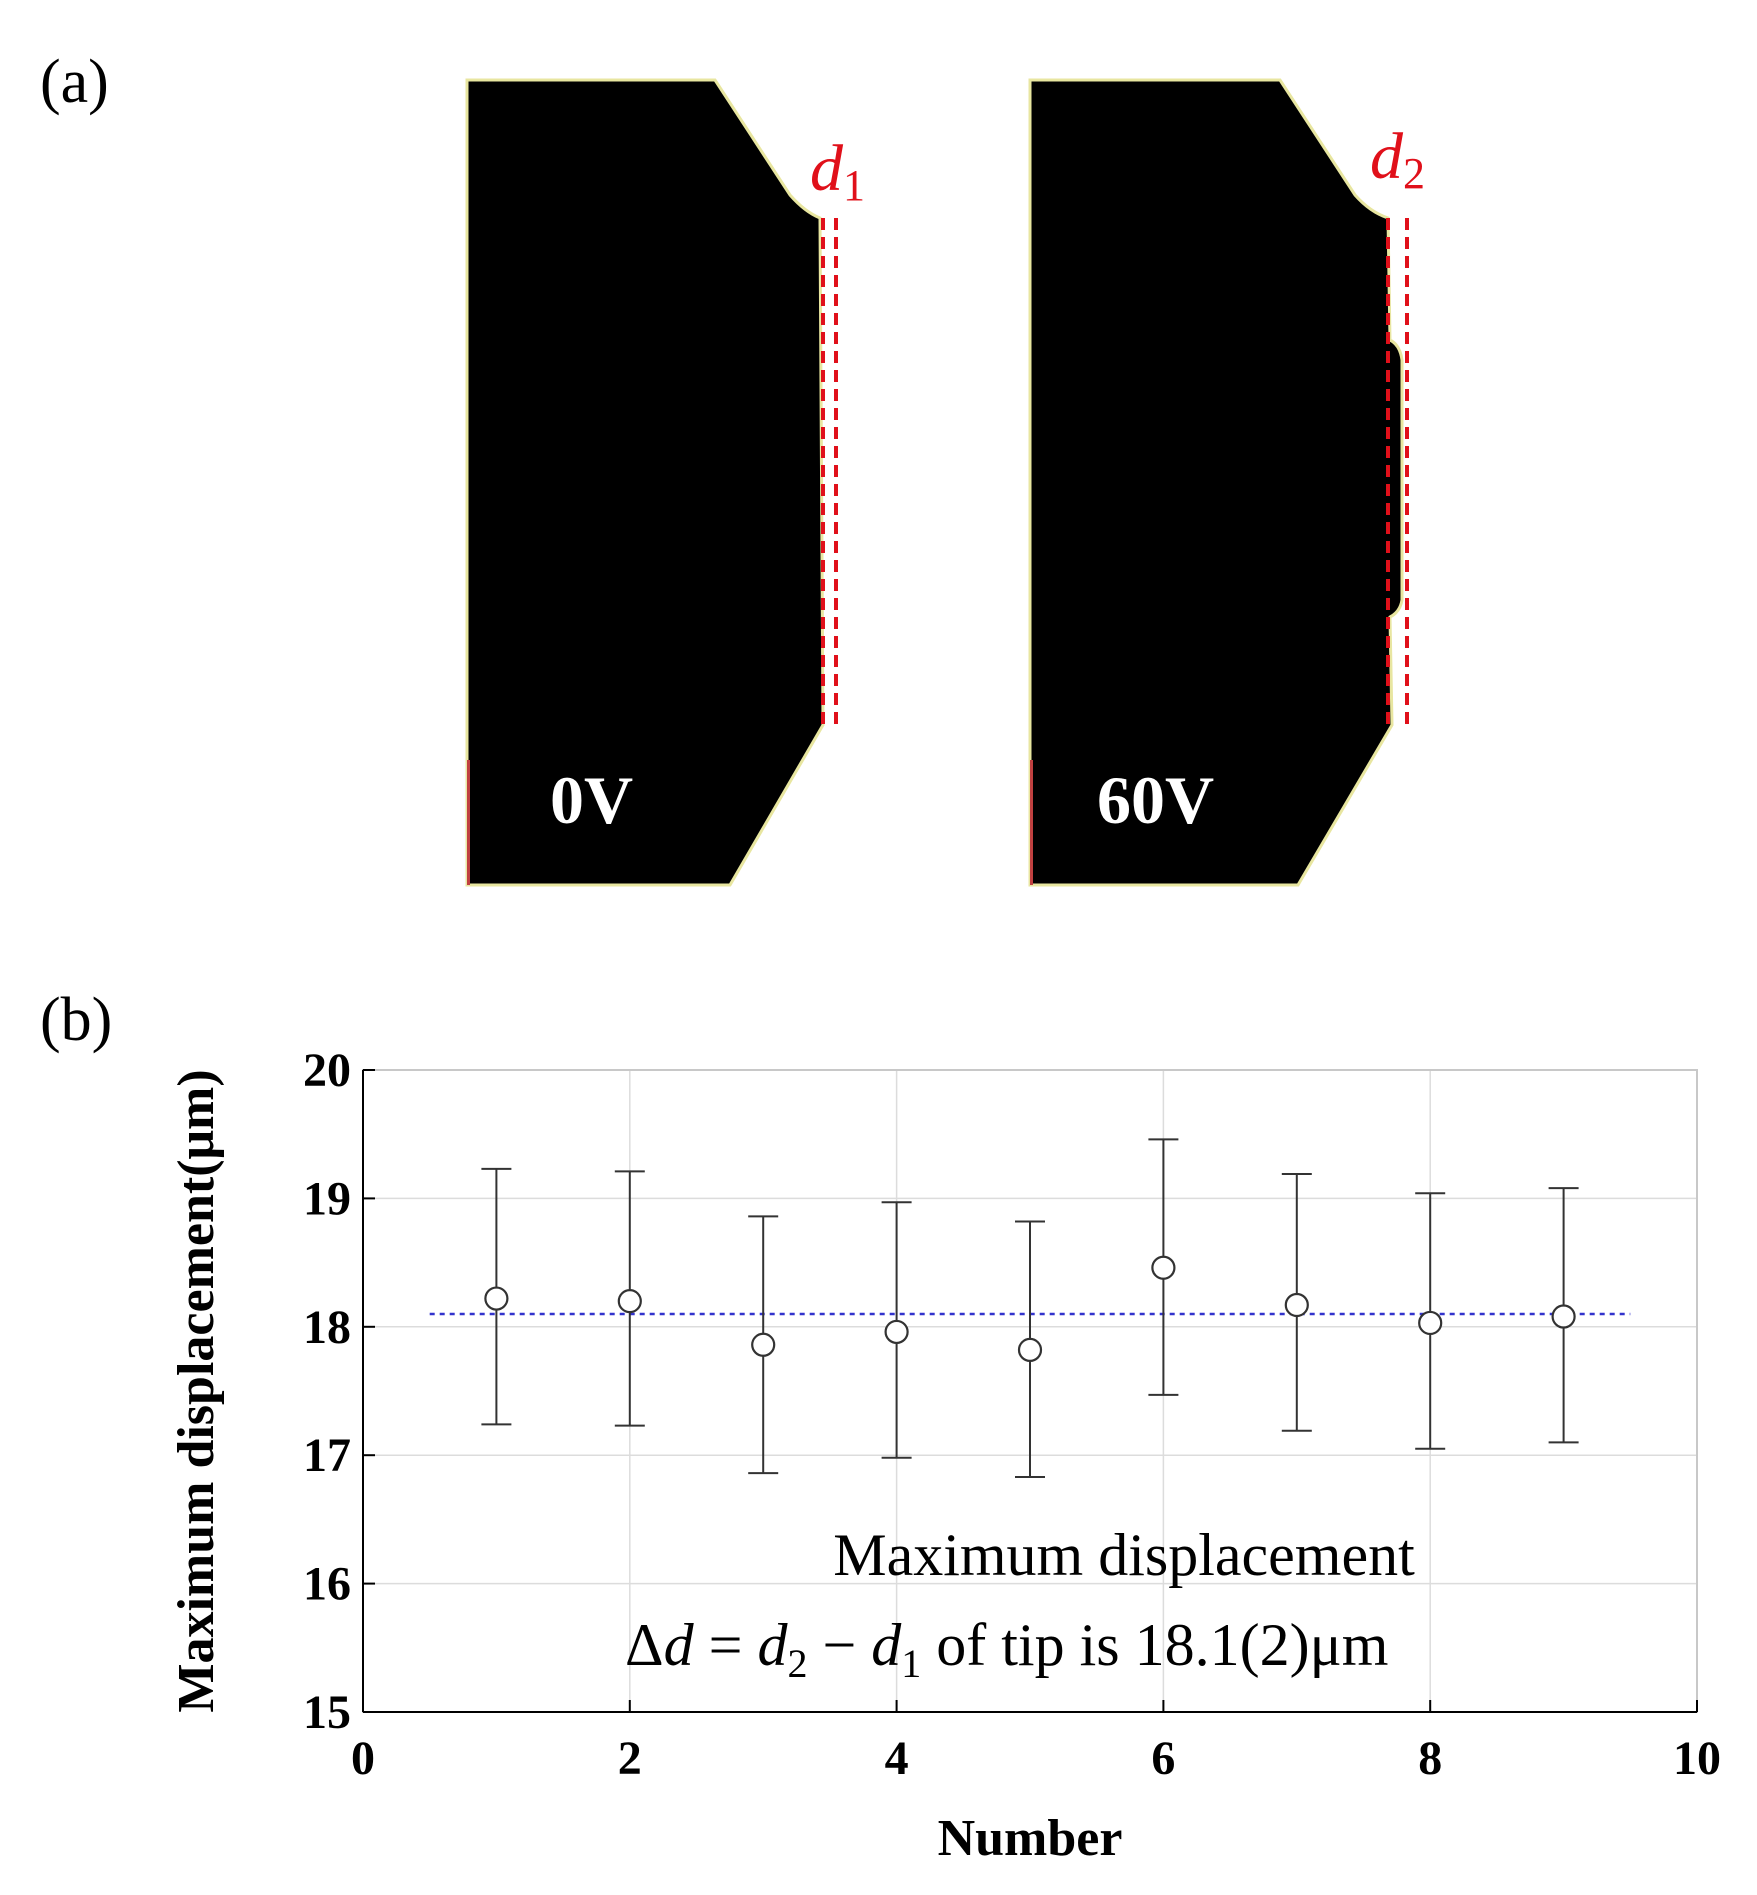 This screenshot has height=1895, width=1757. Describe the element at coordinates (468, 822) in the screenshot. I see `left-edge-strip-0v` at that location.